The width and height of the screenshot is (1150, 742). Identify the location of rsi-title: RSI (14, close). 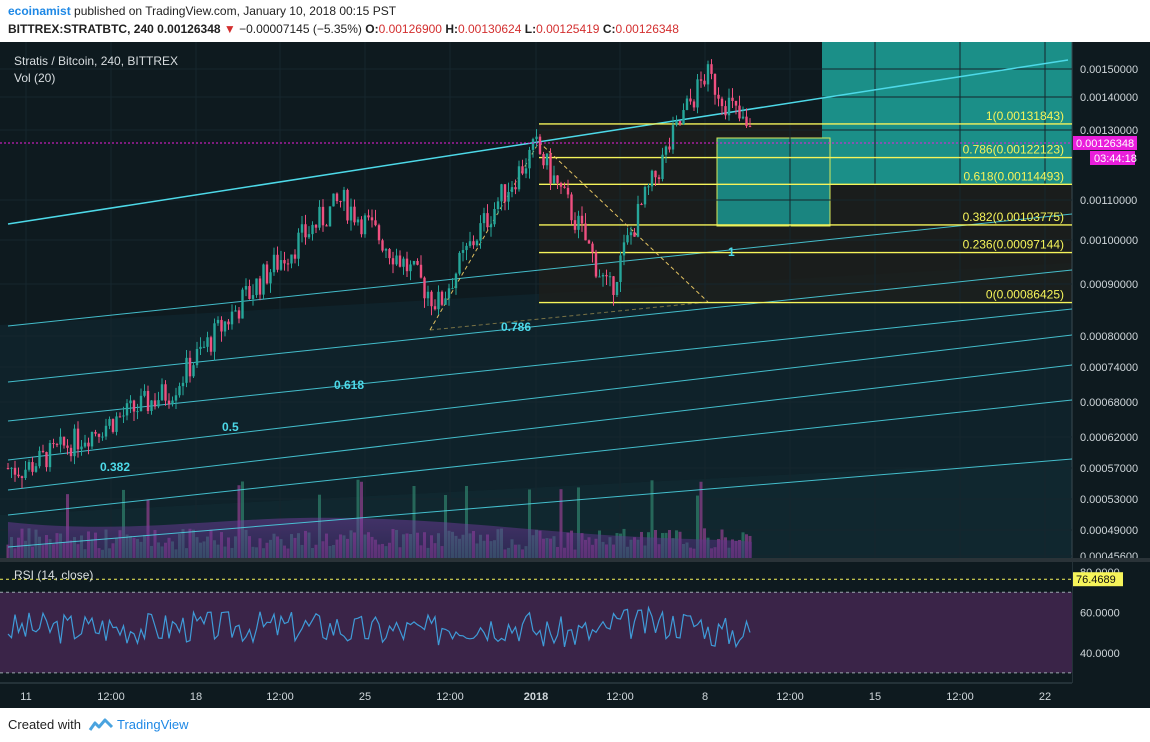
(53, 575).